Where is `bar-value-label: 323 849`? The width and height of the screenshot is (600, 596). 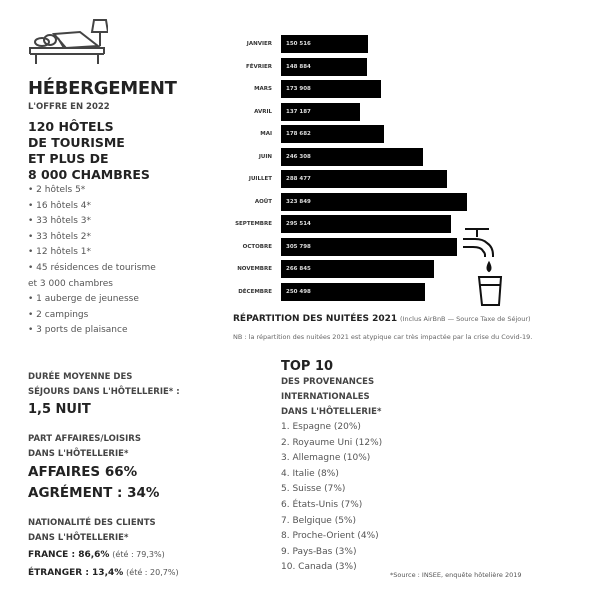
bar-value-label: 323 849 is located at coordinates (298, 201).